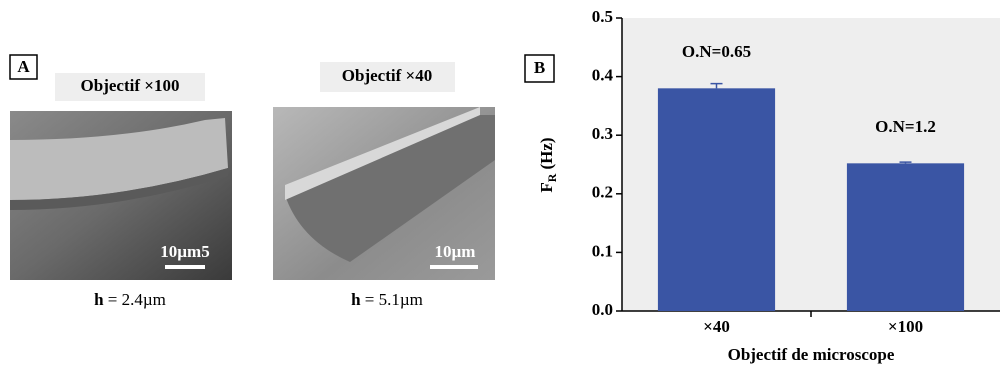 The height and width of the screenshot is (369, 1003). I want to click on image-title: Objectif ×100, so click(130, 85).